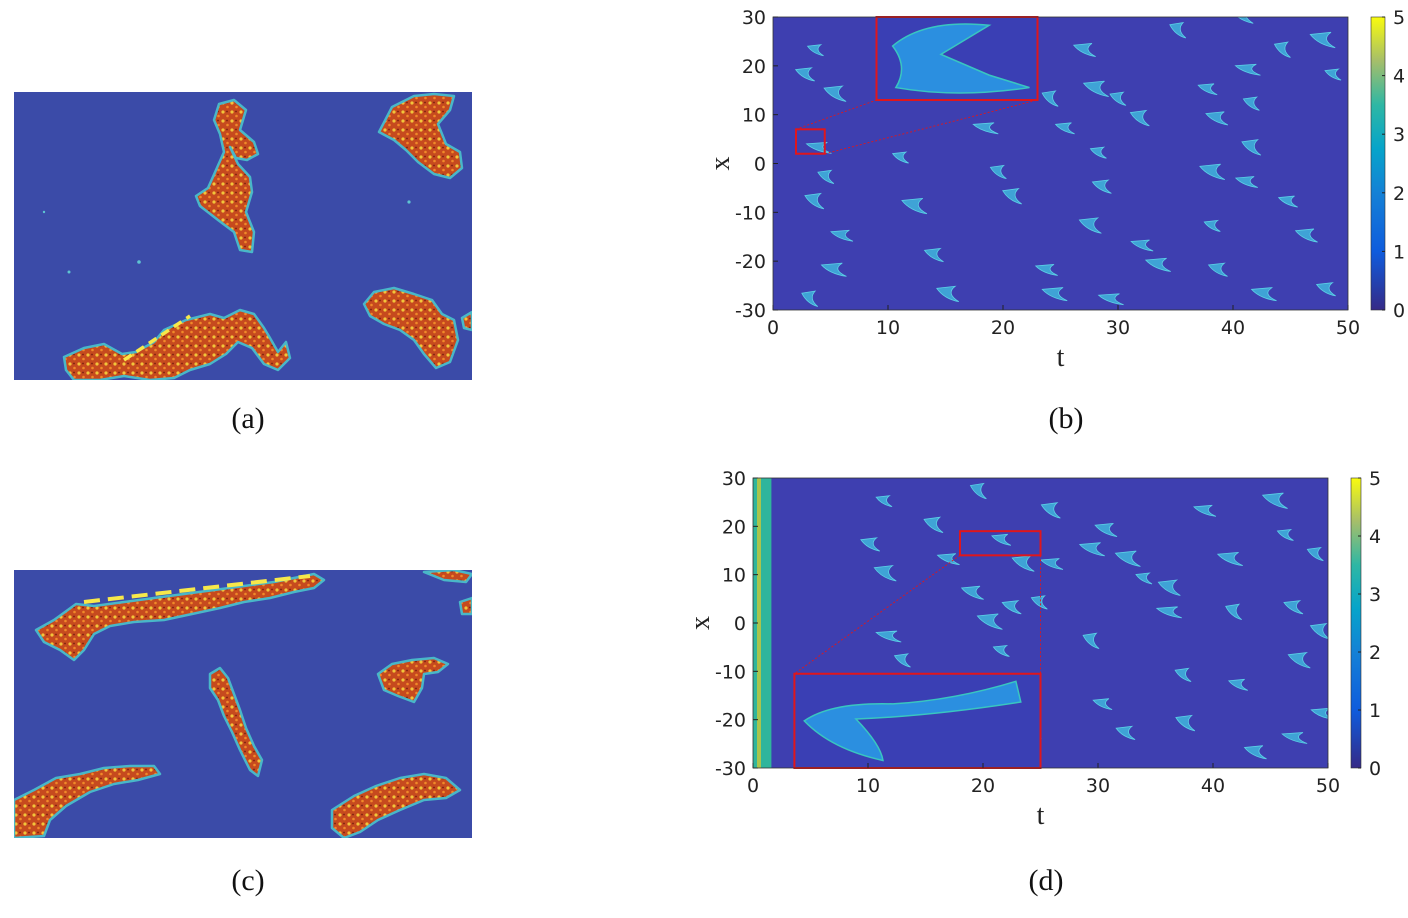  Describe the element at coordinates (1348, 328) in the screenshot. I see `x-tick-label: 50` at that location.